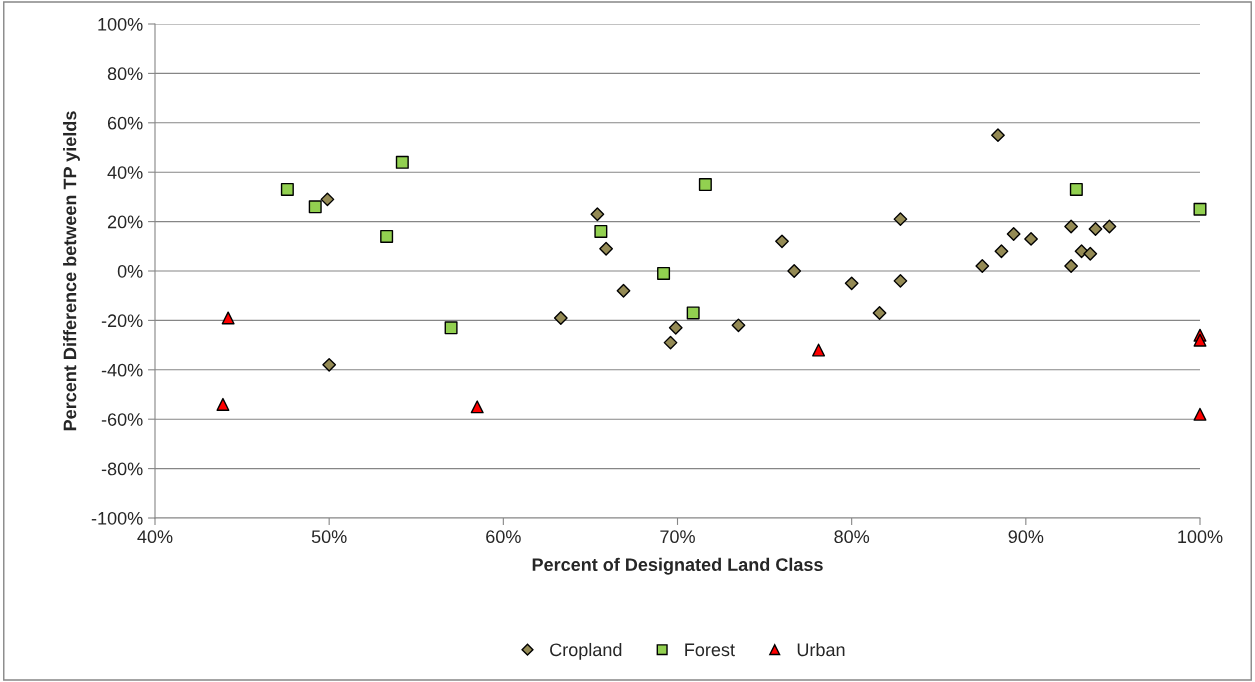 The width and height of the screenshot is (1255, 682). I want to click on y-tick-label: 100%, so click(120, 24).